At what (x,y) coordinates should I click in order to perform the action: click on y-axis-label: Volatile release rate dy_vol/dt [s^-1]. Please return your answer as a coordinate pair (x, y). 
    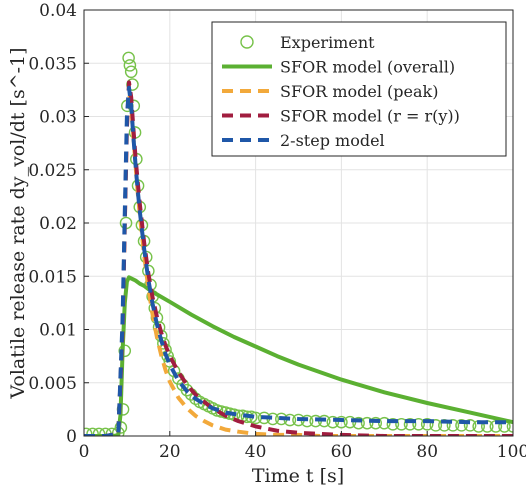
    Looking at the image, I should click on (18, 223).